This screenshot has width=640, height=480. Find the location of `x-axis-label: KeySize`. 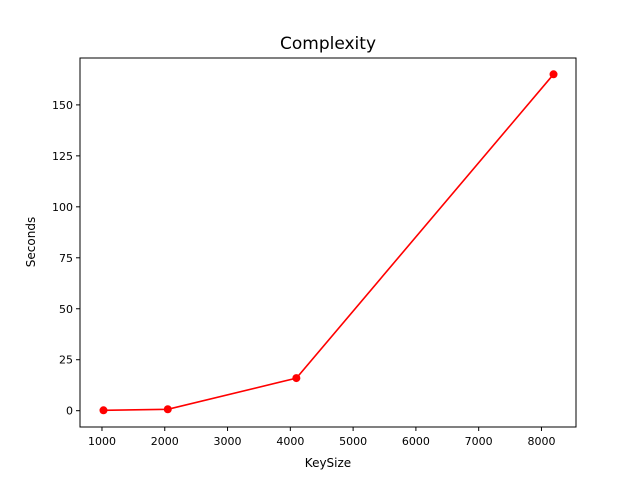

x-axis-label: KeySize is located at coordinates (328, 463).